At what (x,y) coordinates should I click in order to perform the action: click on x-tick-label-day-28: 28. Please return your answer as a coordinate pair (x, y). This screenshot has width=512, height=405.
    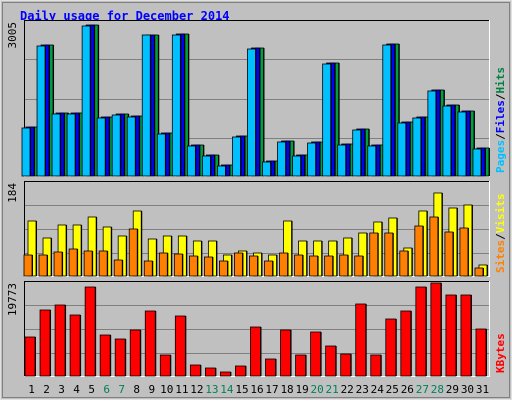
    Looking at the image, I should click on (437, 389).